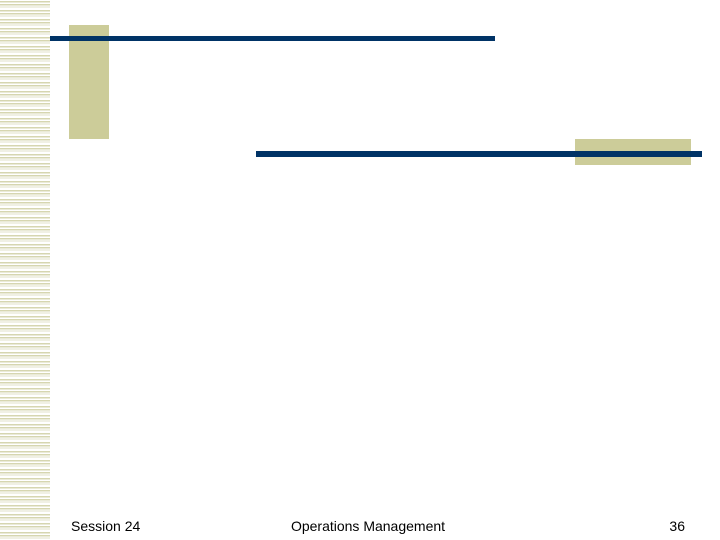  Describe the element at coordinates (368, 526) in the screenshot. I see `footer-center: Operations Management` at that location.